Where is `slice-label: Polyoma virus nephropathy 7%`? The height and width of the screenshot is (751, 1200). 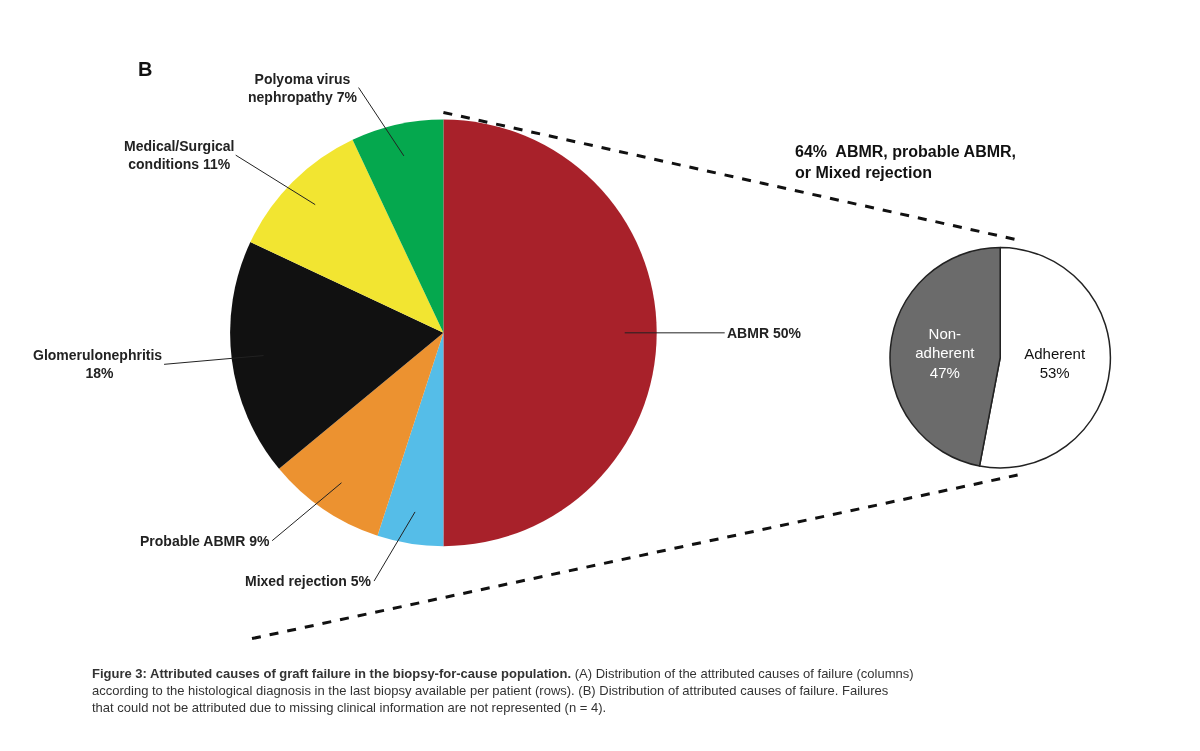 slice-label: Polyoma virus nephropathy 7% is located at coordinates (303, 88).